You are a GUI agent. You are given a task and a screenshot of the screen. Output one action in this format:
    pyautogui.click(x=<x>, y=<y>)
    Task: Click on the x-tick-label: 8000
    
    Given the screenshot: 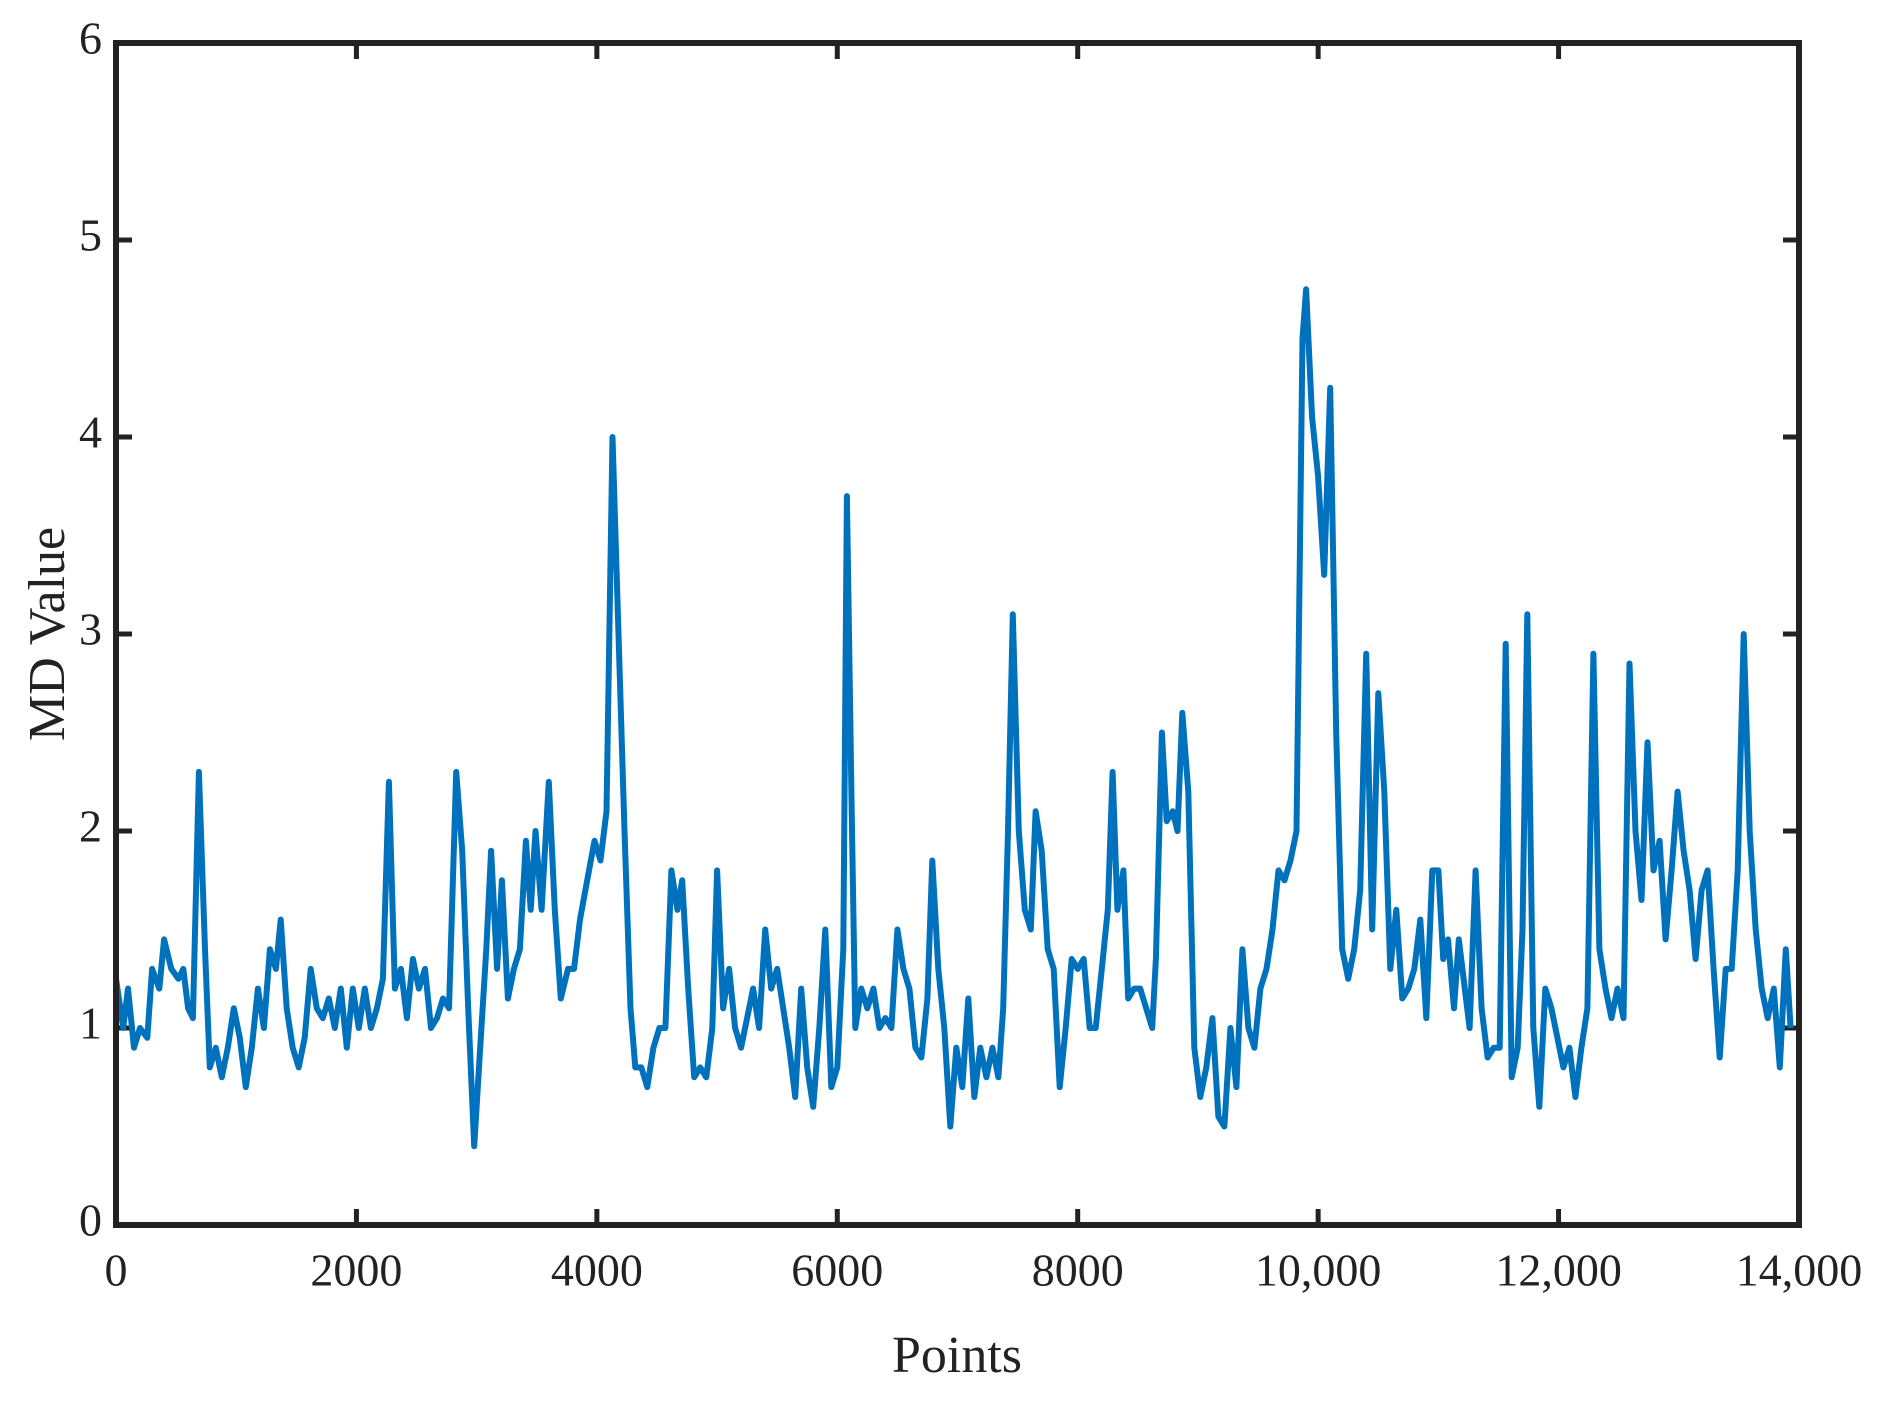 What is the action you would take?
    pyautogui.click(x=1078, y=1270)
    